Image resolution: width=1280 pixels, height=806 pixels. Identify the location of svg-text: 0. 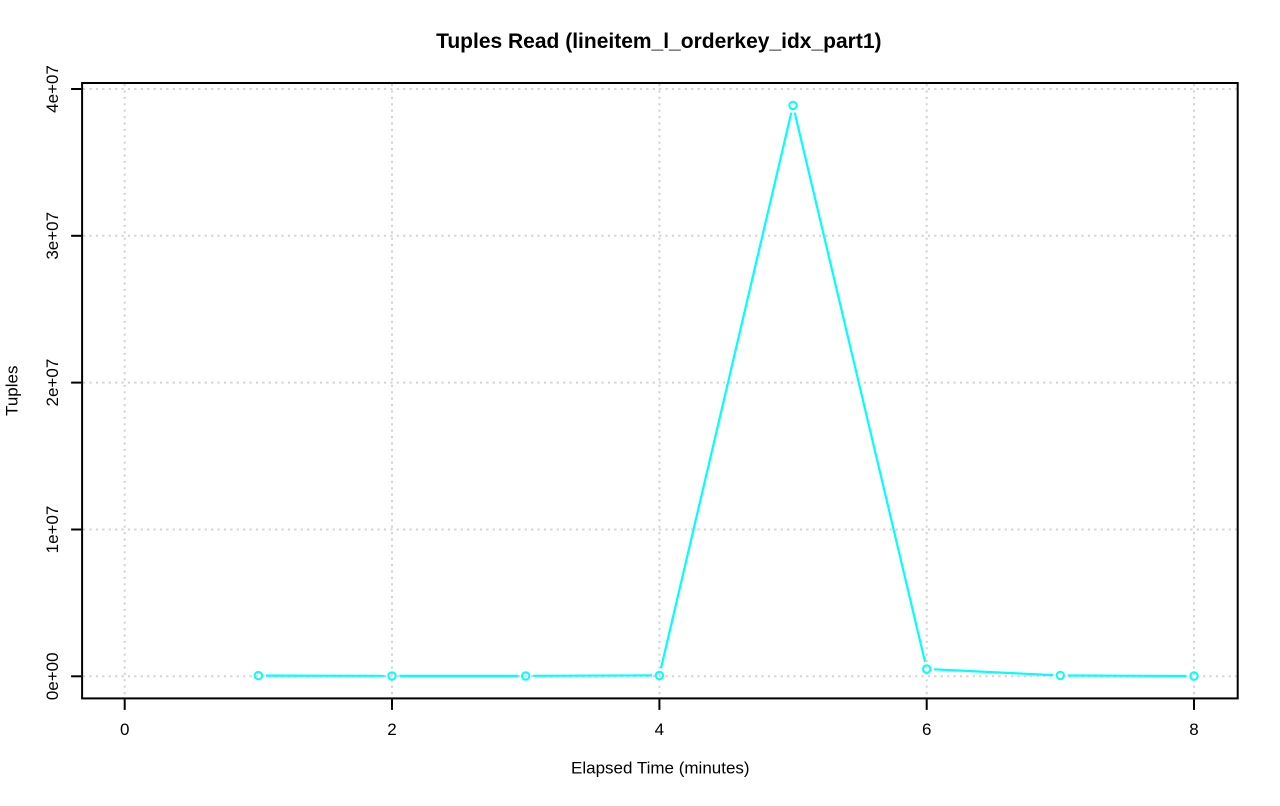
(124, 729).